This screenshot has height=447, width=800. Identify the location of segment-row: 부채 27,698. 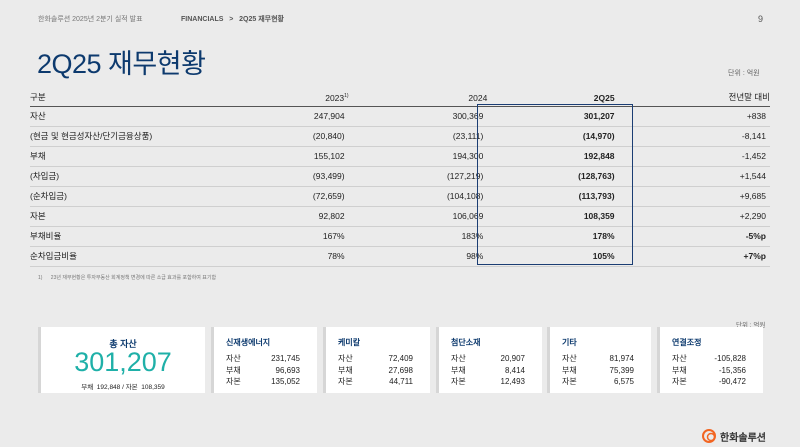
(375, 371).